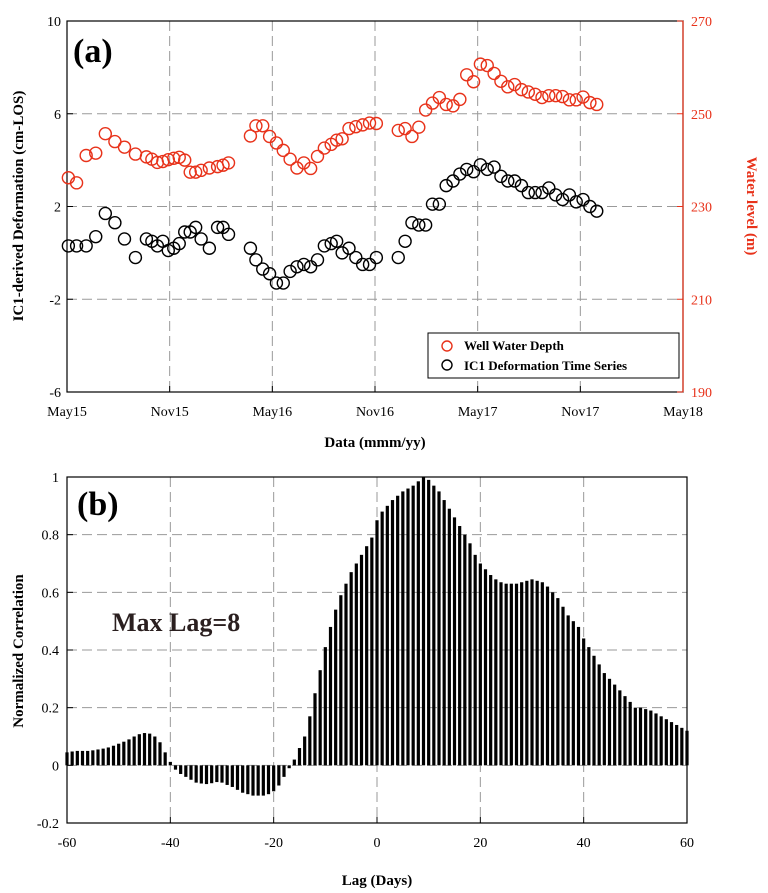 The width and height of the screenshot is (768, 893). Describe the element at coordinates (701, 300) in the screenshot. I see `y-right-tick-label: 210` at that location.